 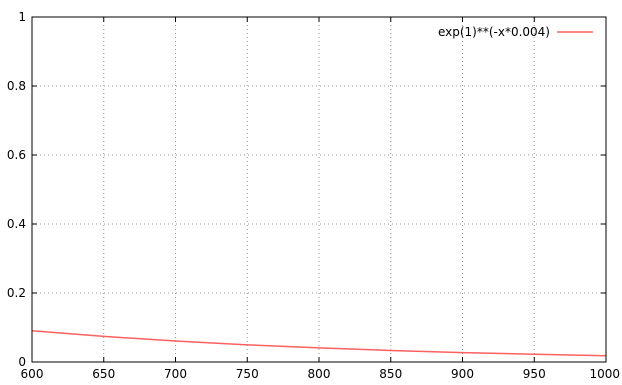 I want to click on series-line, so click(x=319, y=343).